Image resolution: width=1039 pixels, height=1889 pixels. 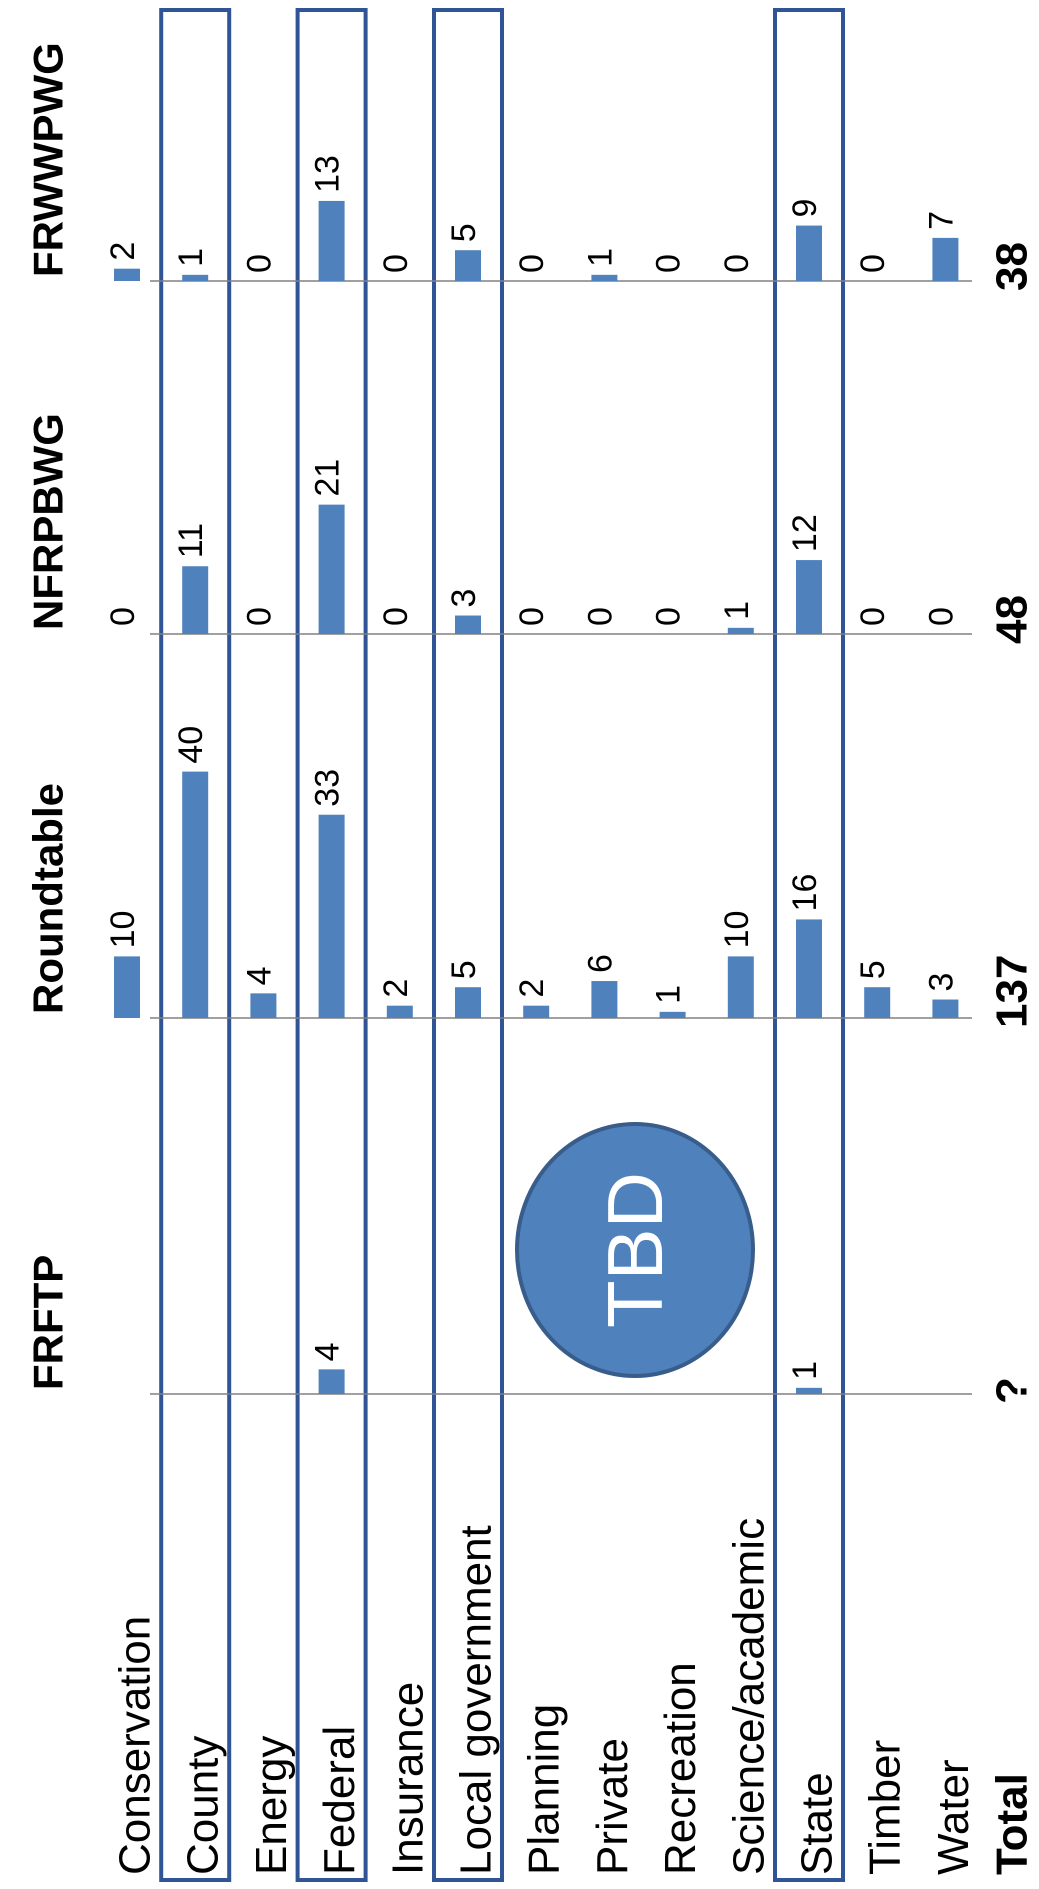 I want to click on total-value-nfrpbwg: 48, so click(x=1012, y=619).